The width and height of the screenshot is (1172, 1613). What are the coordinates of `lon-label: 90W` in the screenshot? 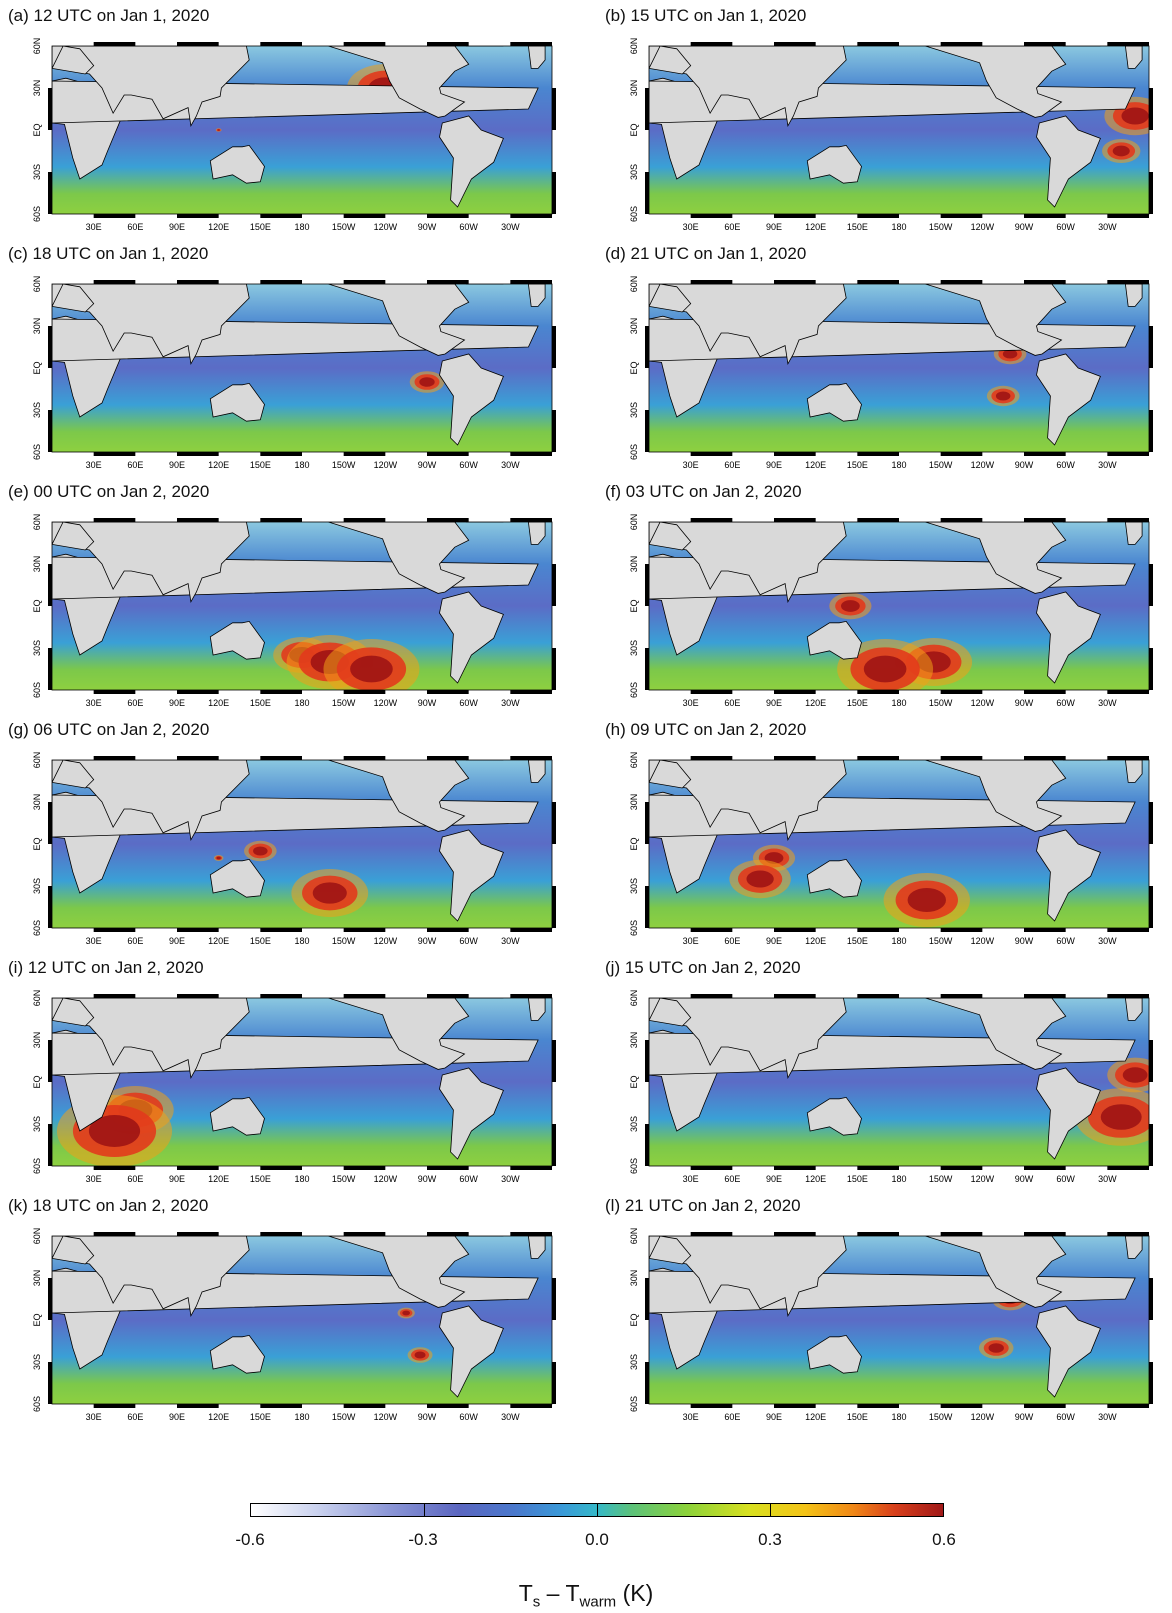 It's located at (427, 941).